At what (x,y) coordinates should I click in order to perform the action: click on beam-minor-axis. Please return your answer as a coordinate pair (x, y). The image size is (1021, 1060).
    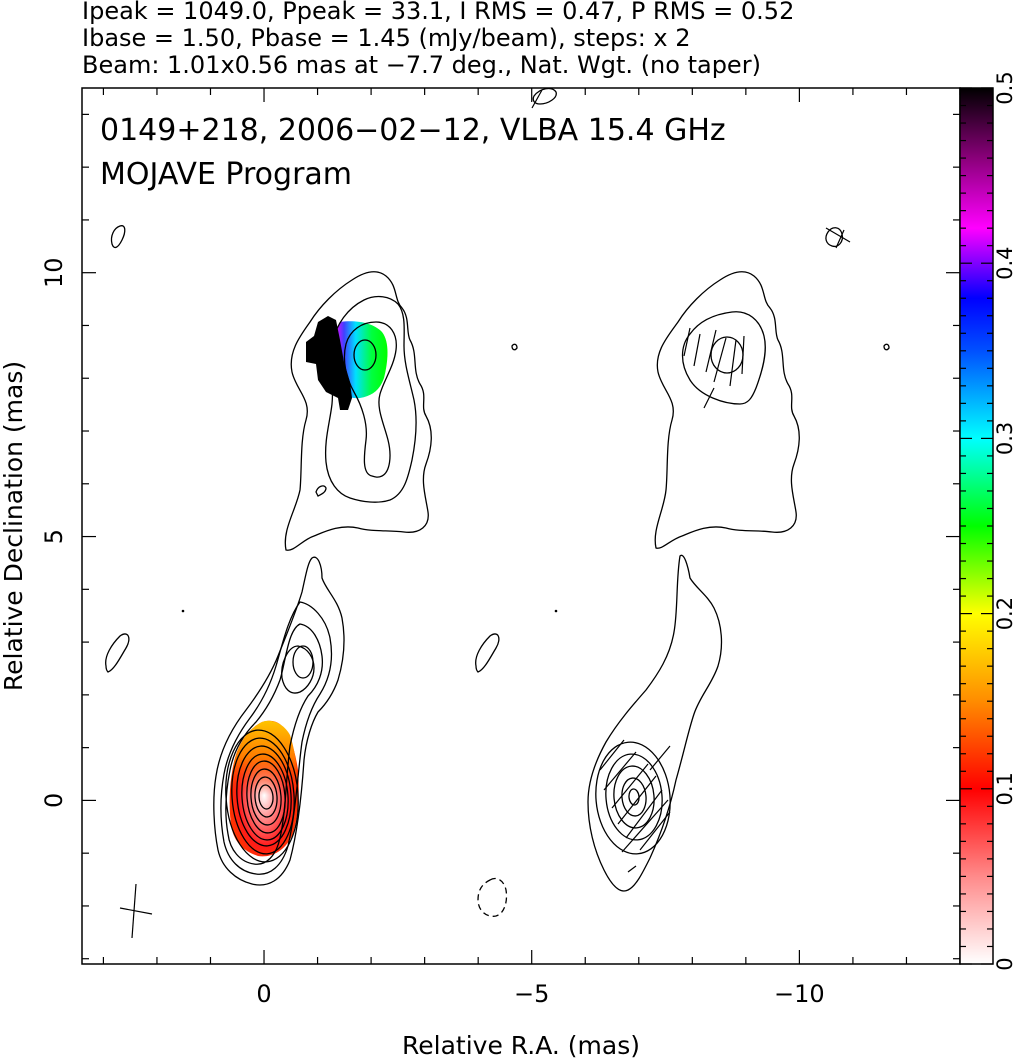
    Looking at the image, I should click on (136, 911).